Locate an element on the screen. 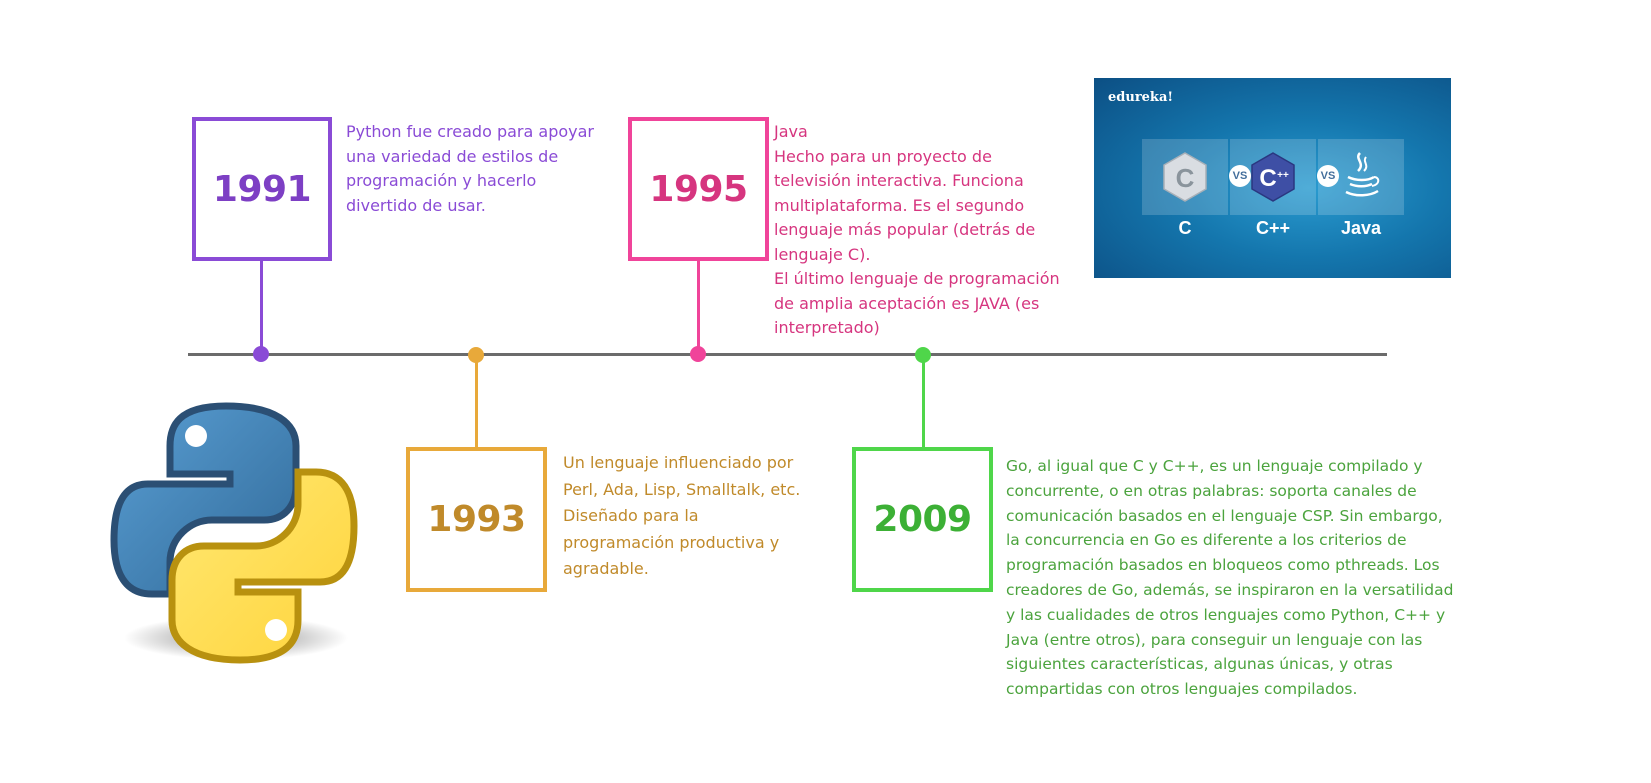 The width and height of the screenshot is (1651, 783). java-coffee-icon is located at coordinates (1361, 176).